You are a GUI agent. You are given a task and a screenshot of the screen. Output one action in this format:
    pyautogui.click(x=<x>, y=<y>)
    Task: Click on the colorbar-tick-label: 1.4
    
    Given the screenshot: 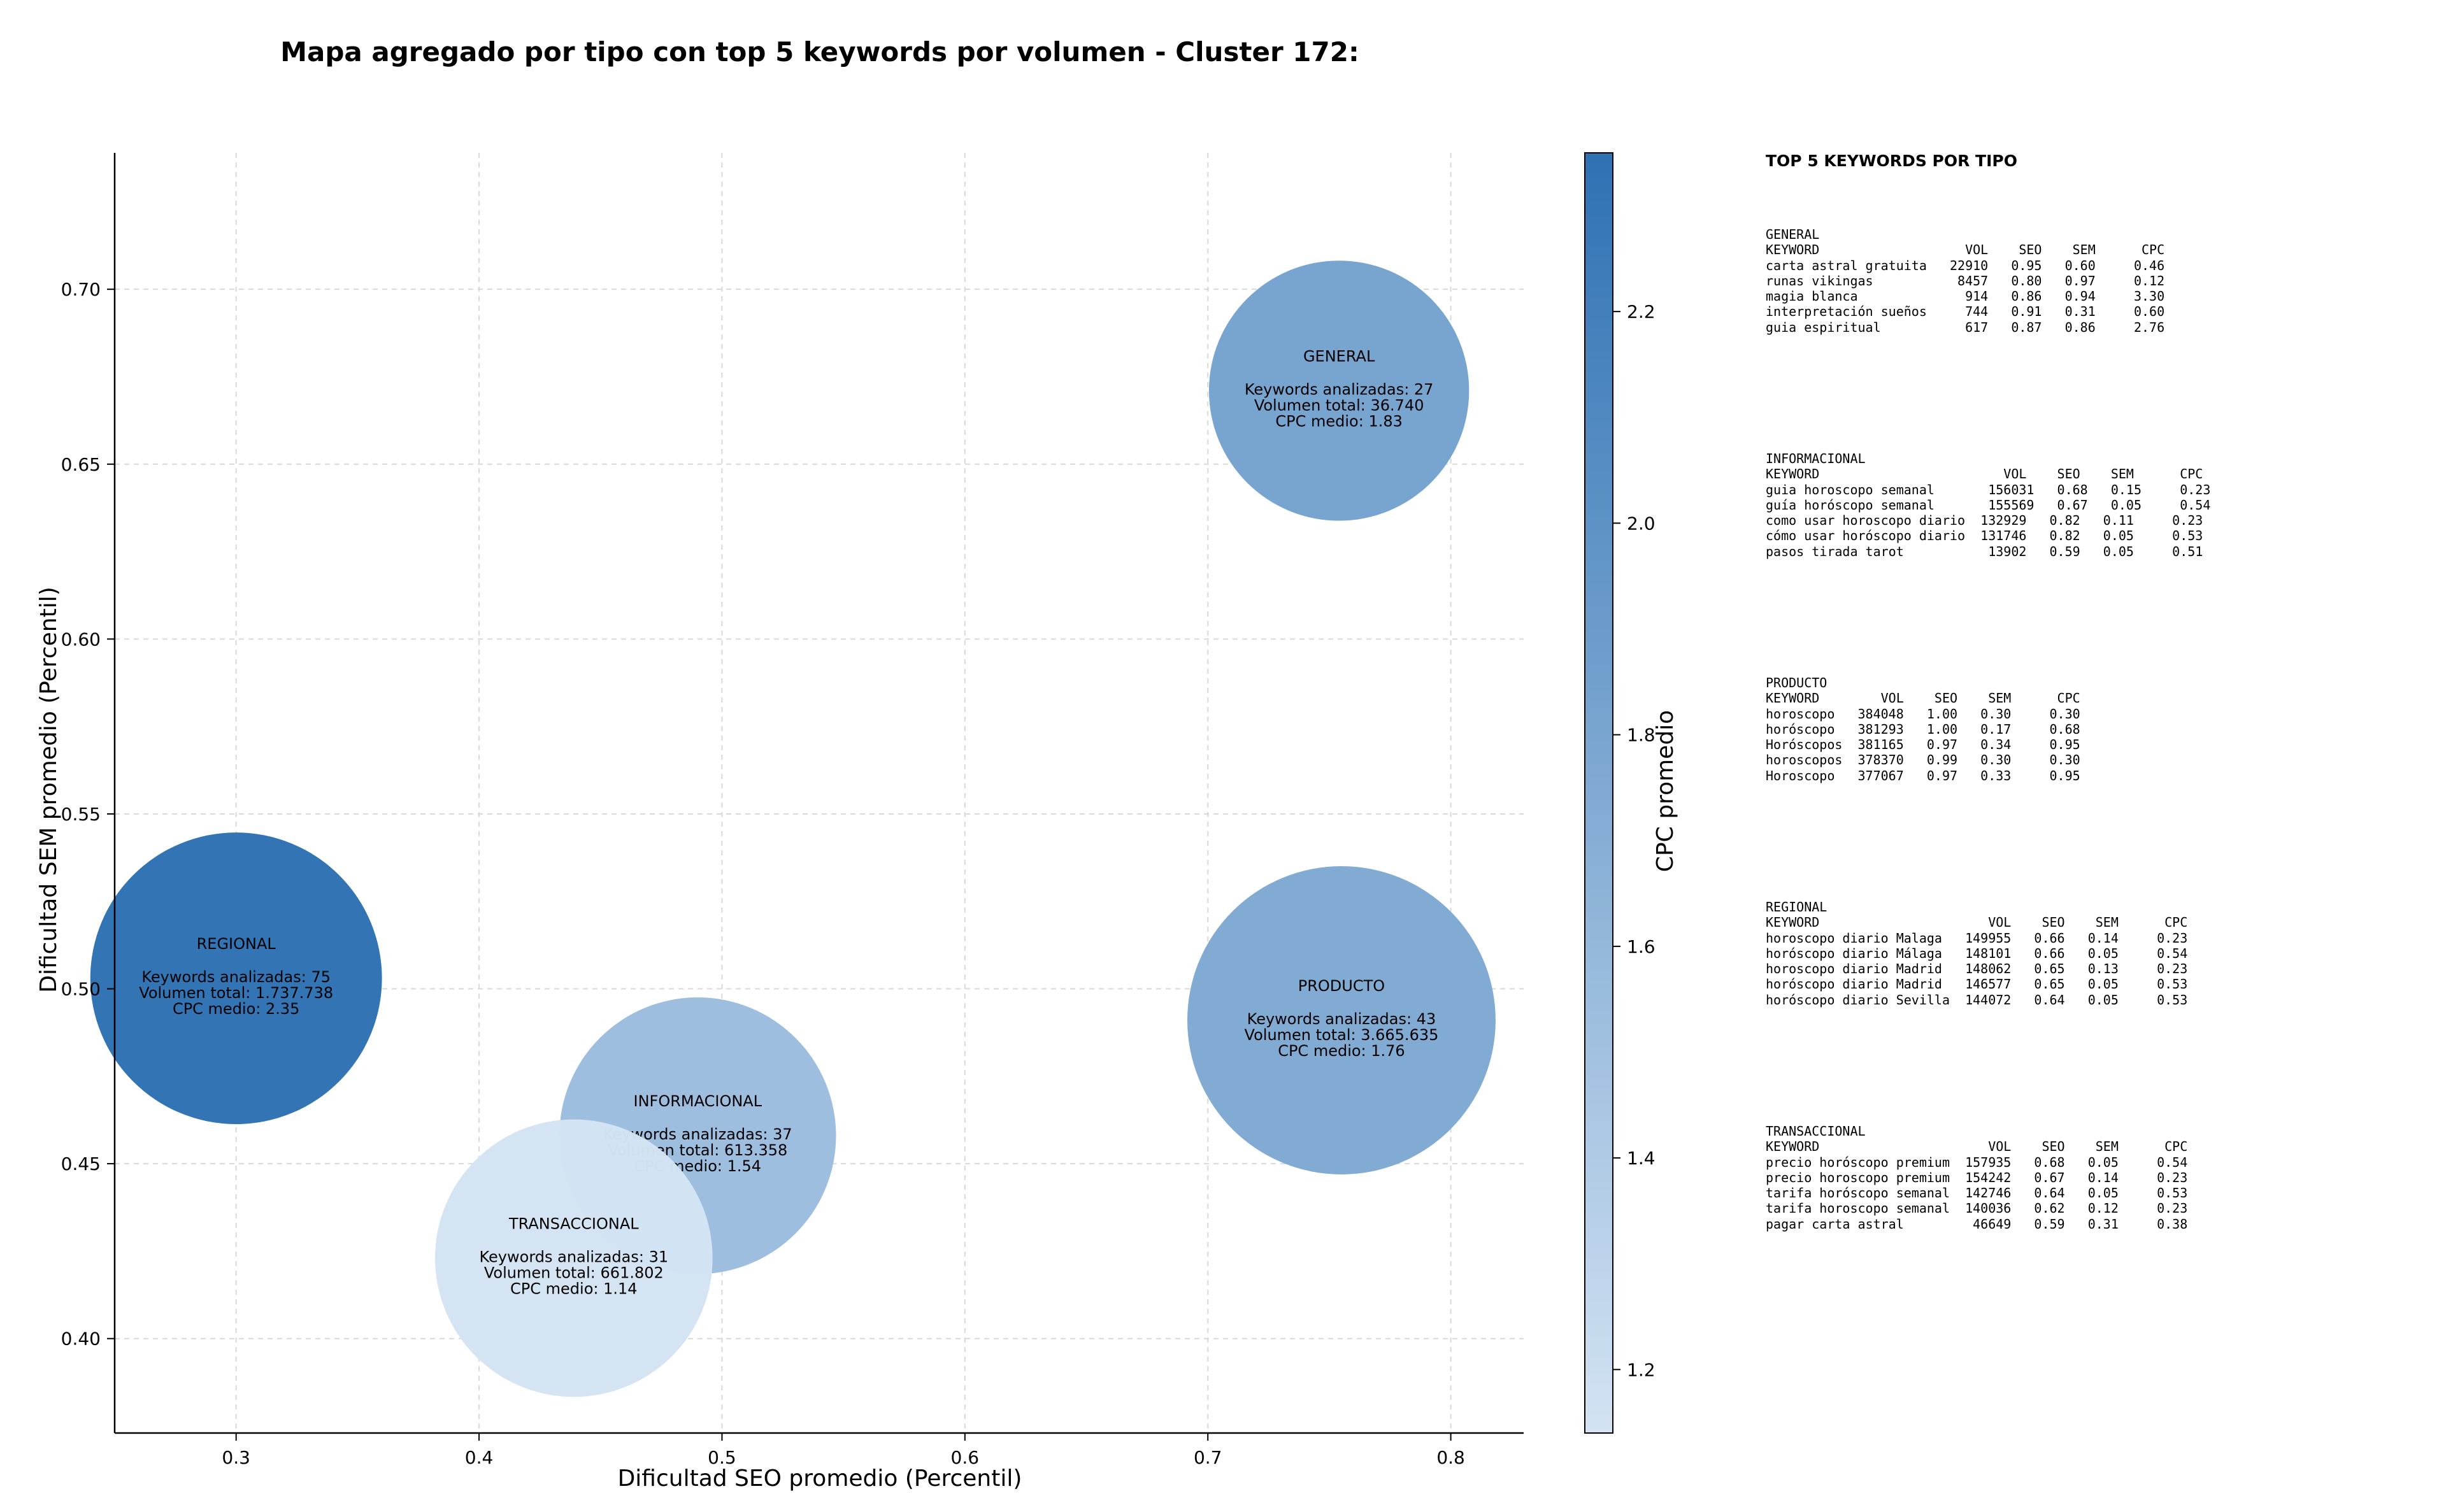 What is the action you would take?
    pyautogui.click(x=1642, y=1158)
    